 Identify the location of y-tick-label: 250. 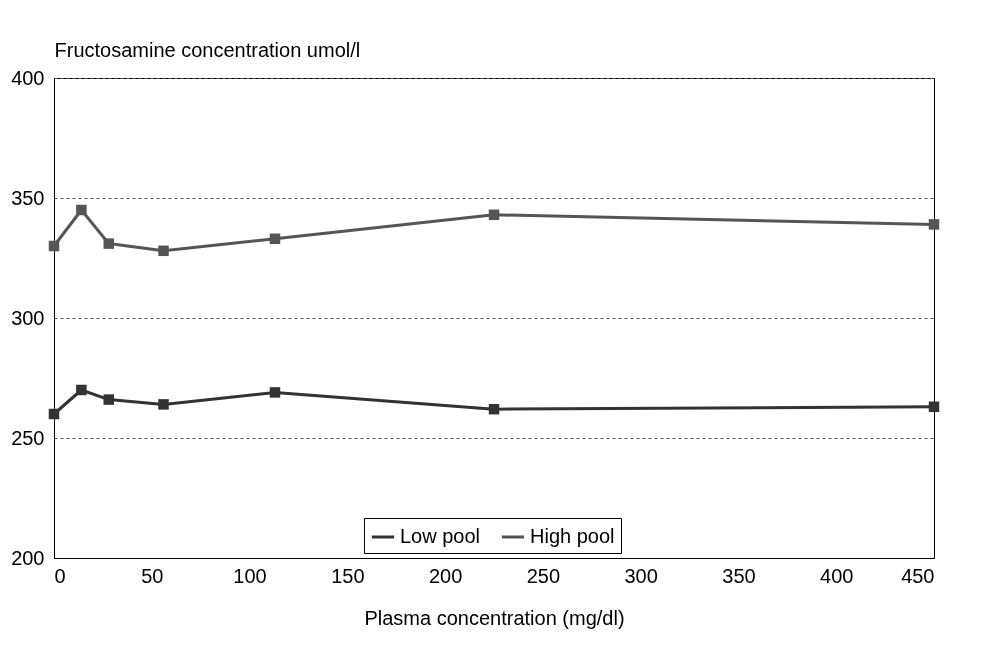
(28, 437).